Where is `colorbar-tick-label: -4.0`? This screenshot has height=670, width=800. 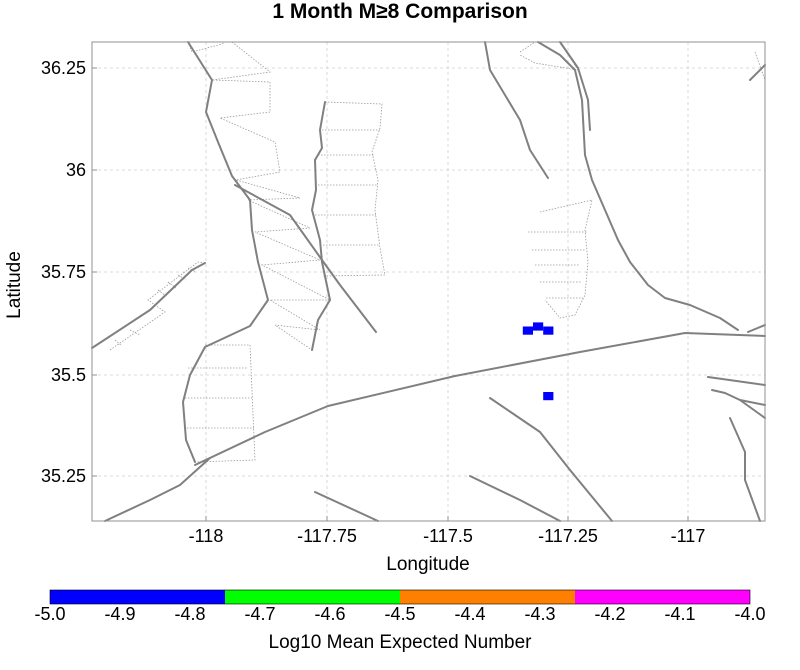
colorbar-tick-label: -4.0 is located at coordinates (750, 614).